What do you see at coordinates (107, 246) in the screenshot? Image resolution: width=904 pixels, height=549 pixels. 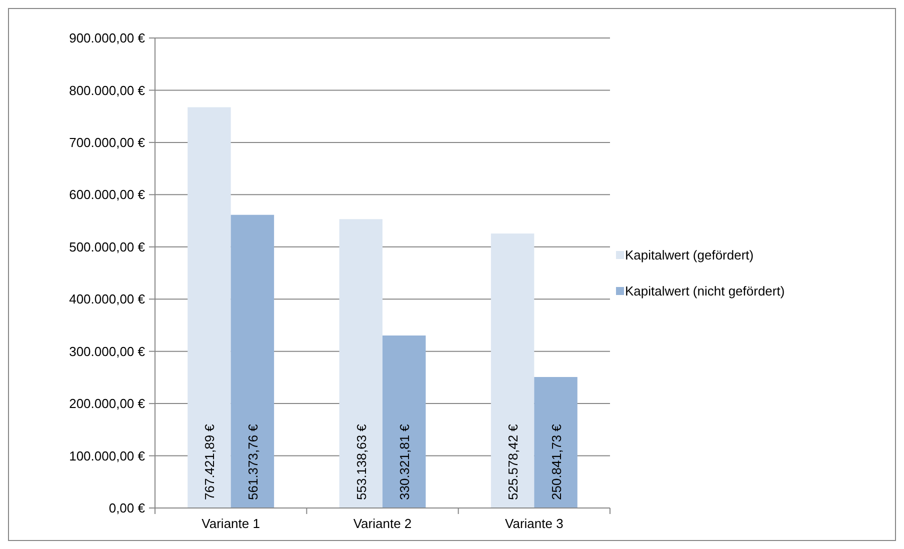 I see `y-tick-label: 500.000,00 €` at bounding box center [107, 246].